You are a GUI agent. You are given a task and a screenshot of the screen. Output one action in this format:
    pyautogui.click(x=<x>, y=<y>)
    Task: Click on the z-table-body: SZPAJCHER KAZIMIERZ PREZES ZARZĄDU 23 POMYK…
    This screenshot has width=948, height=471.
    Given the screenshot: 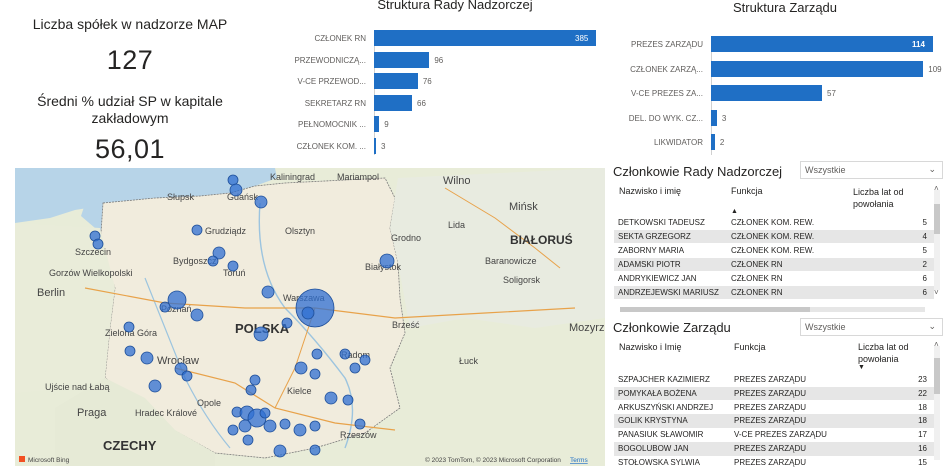 What is the action you would take?
    pyautogui.click(x=774, y=420)
    